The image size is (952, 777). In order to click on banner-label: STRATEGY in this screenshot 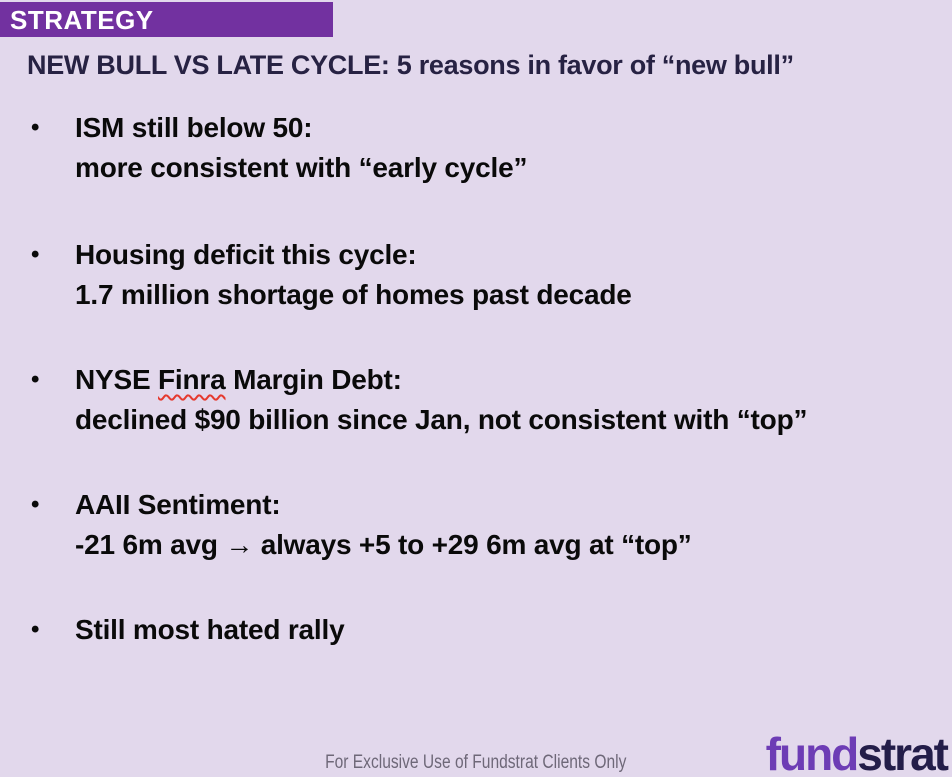, I will do `click(82, 19)`.